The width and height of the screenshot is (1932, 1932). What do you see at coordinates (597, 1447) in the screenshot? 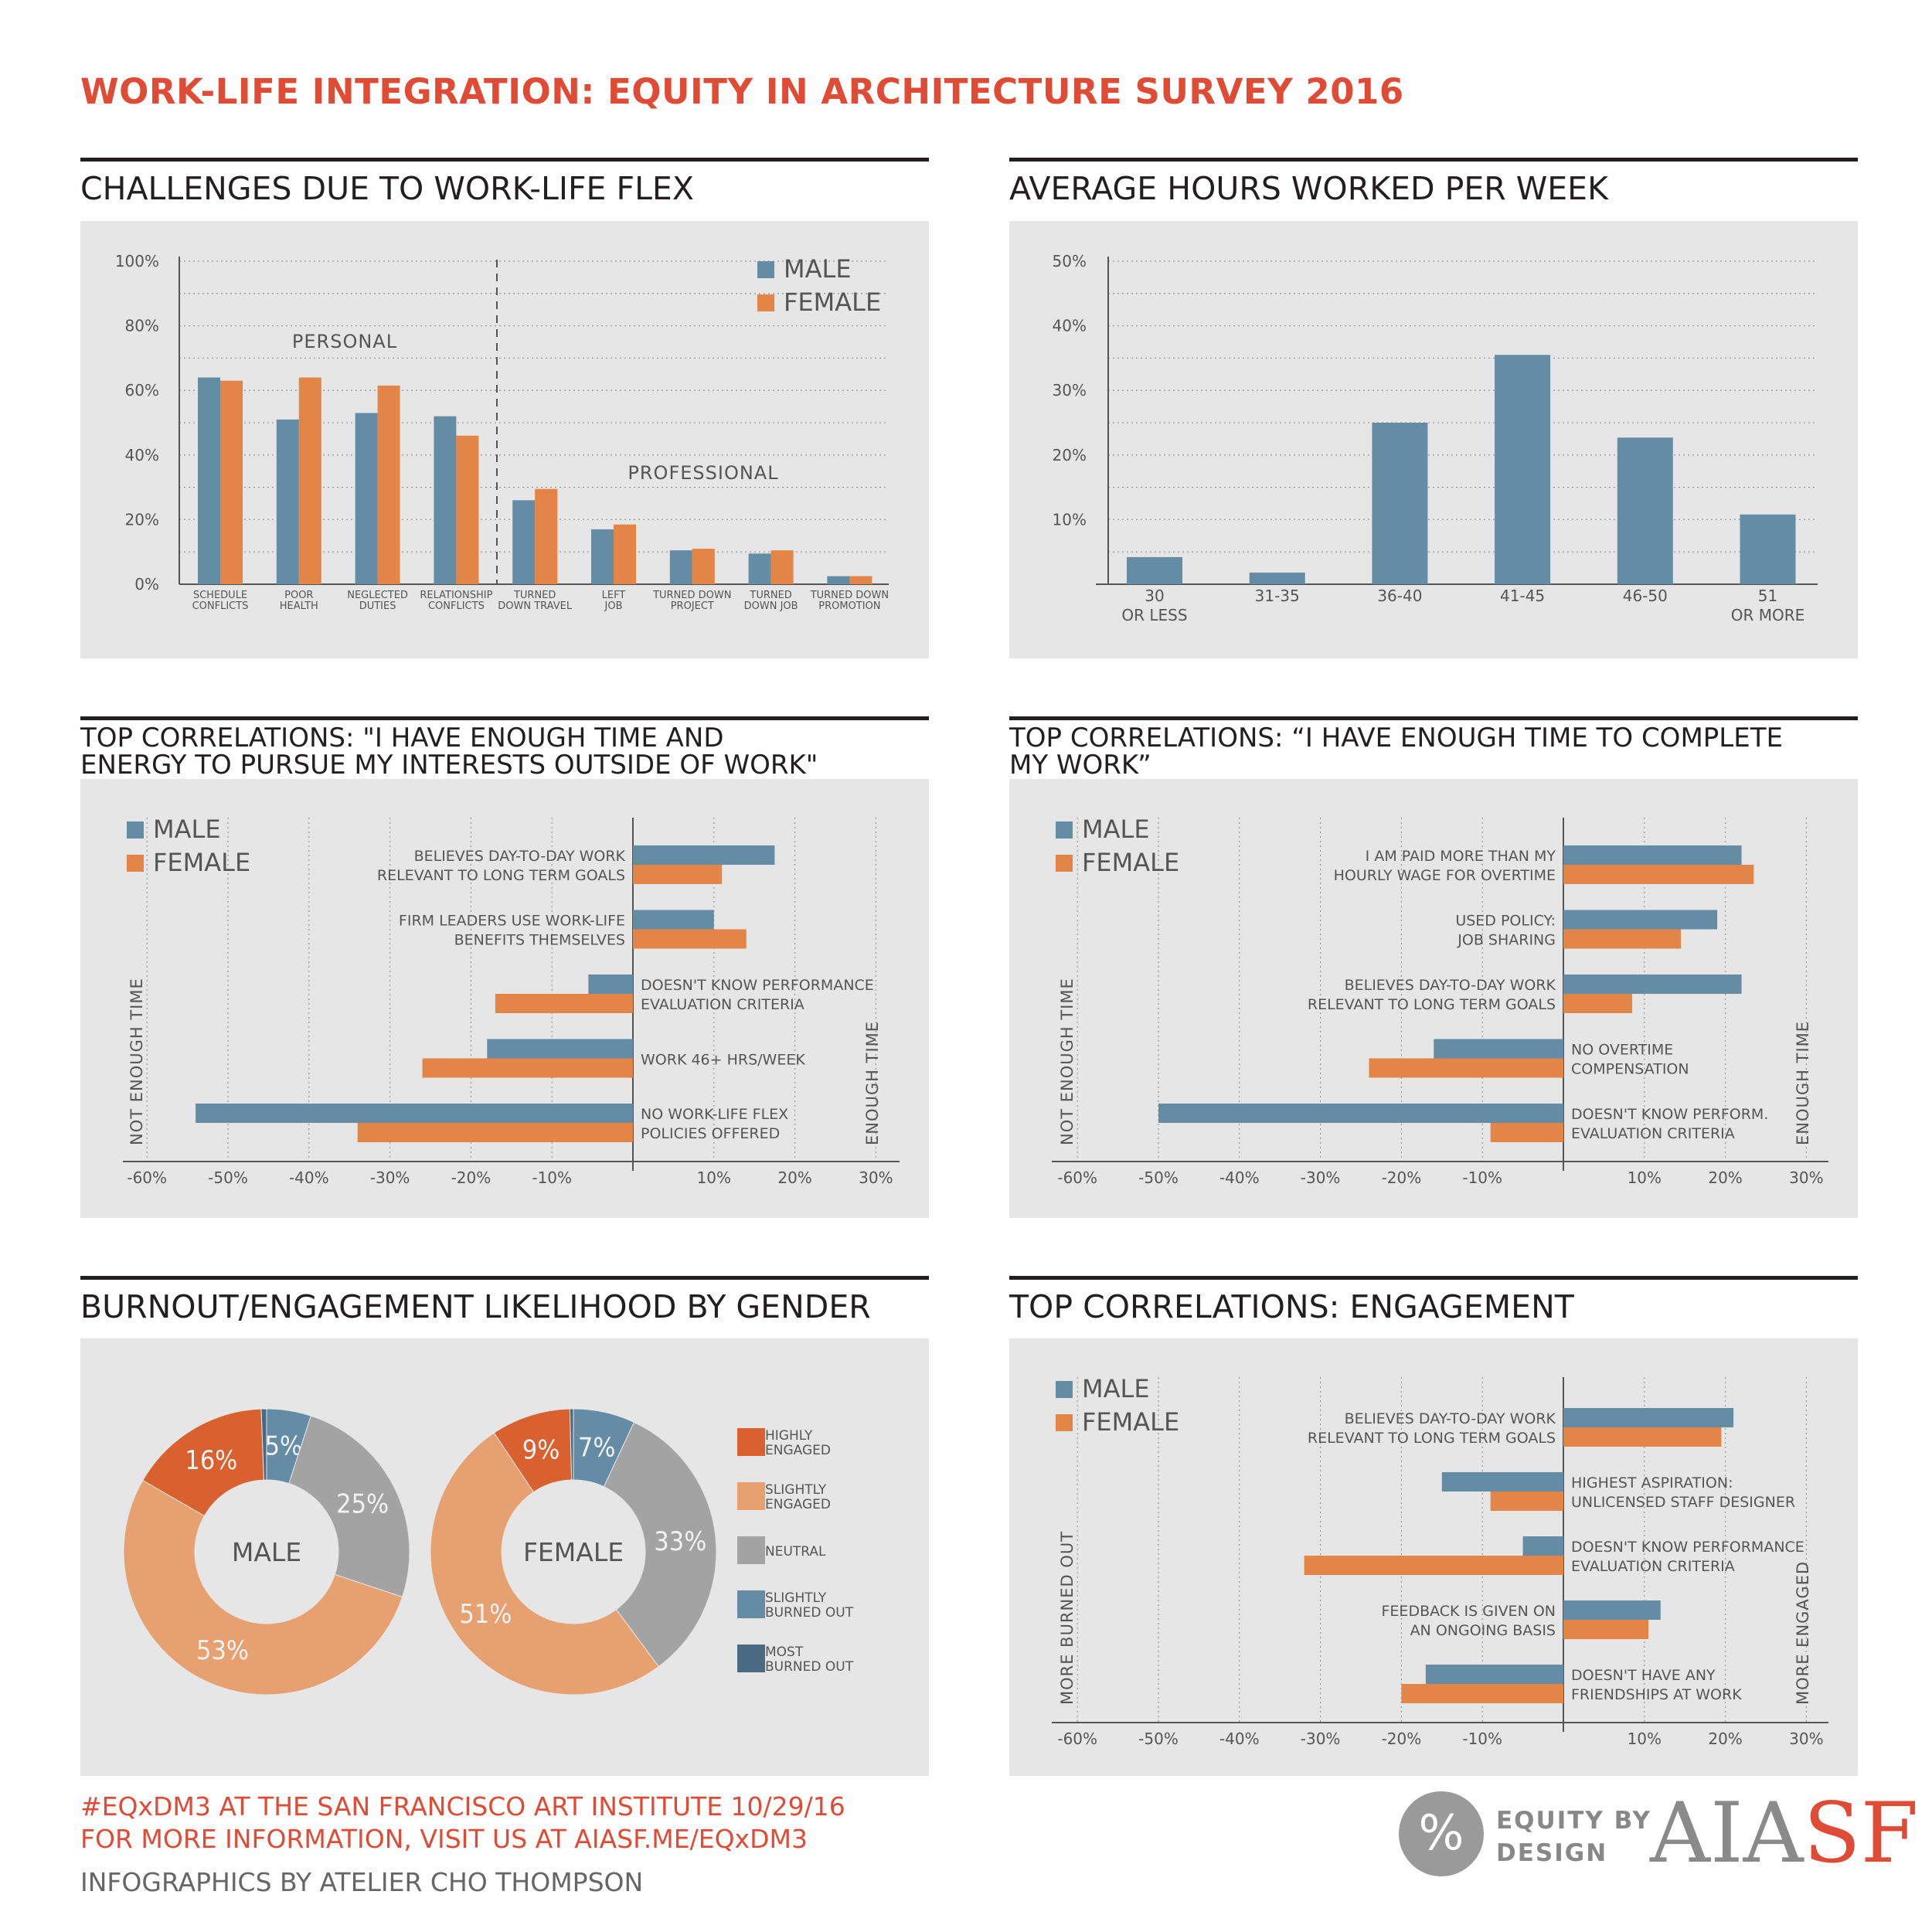
I see `slice-label: 7%` at bounding box center [597, 1447].